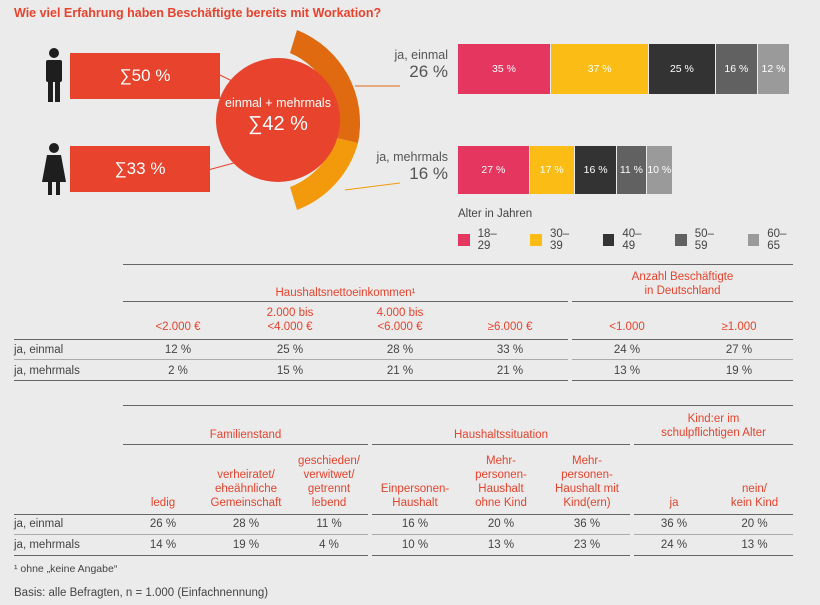 The image size is (820, 605). Describe the element at coordinates (400, 350) in the screenshot. I see `table1-cell: 28 %` at that location.